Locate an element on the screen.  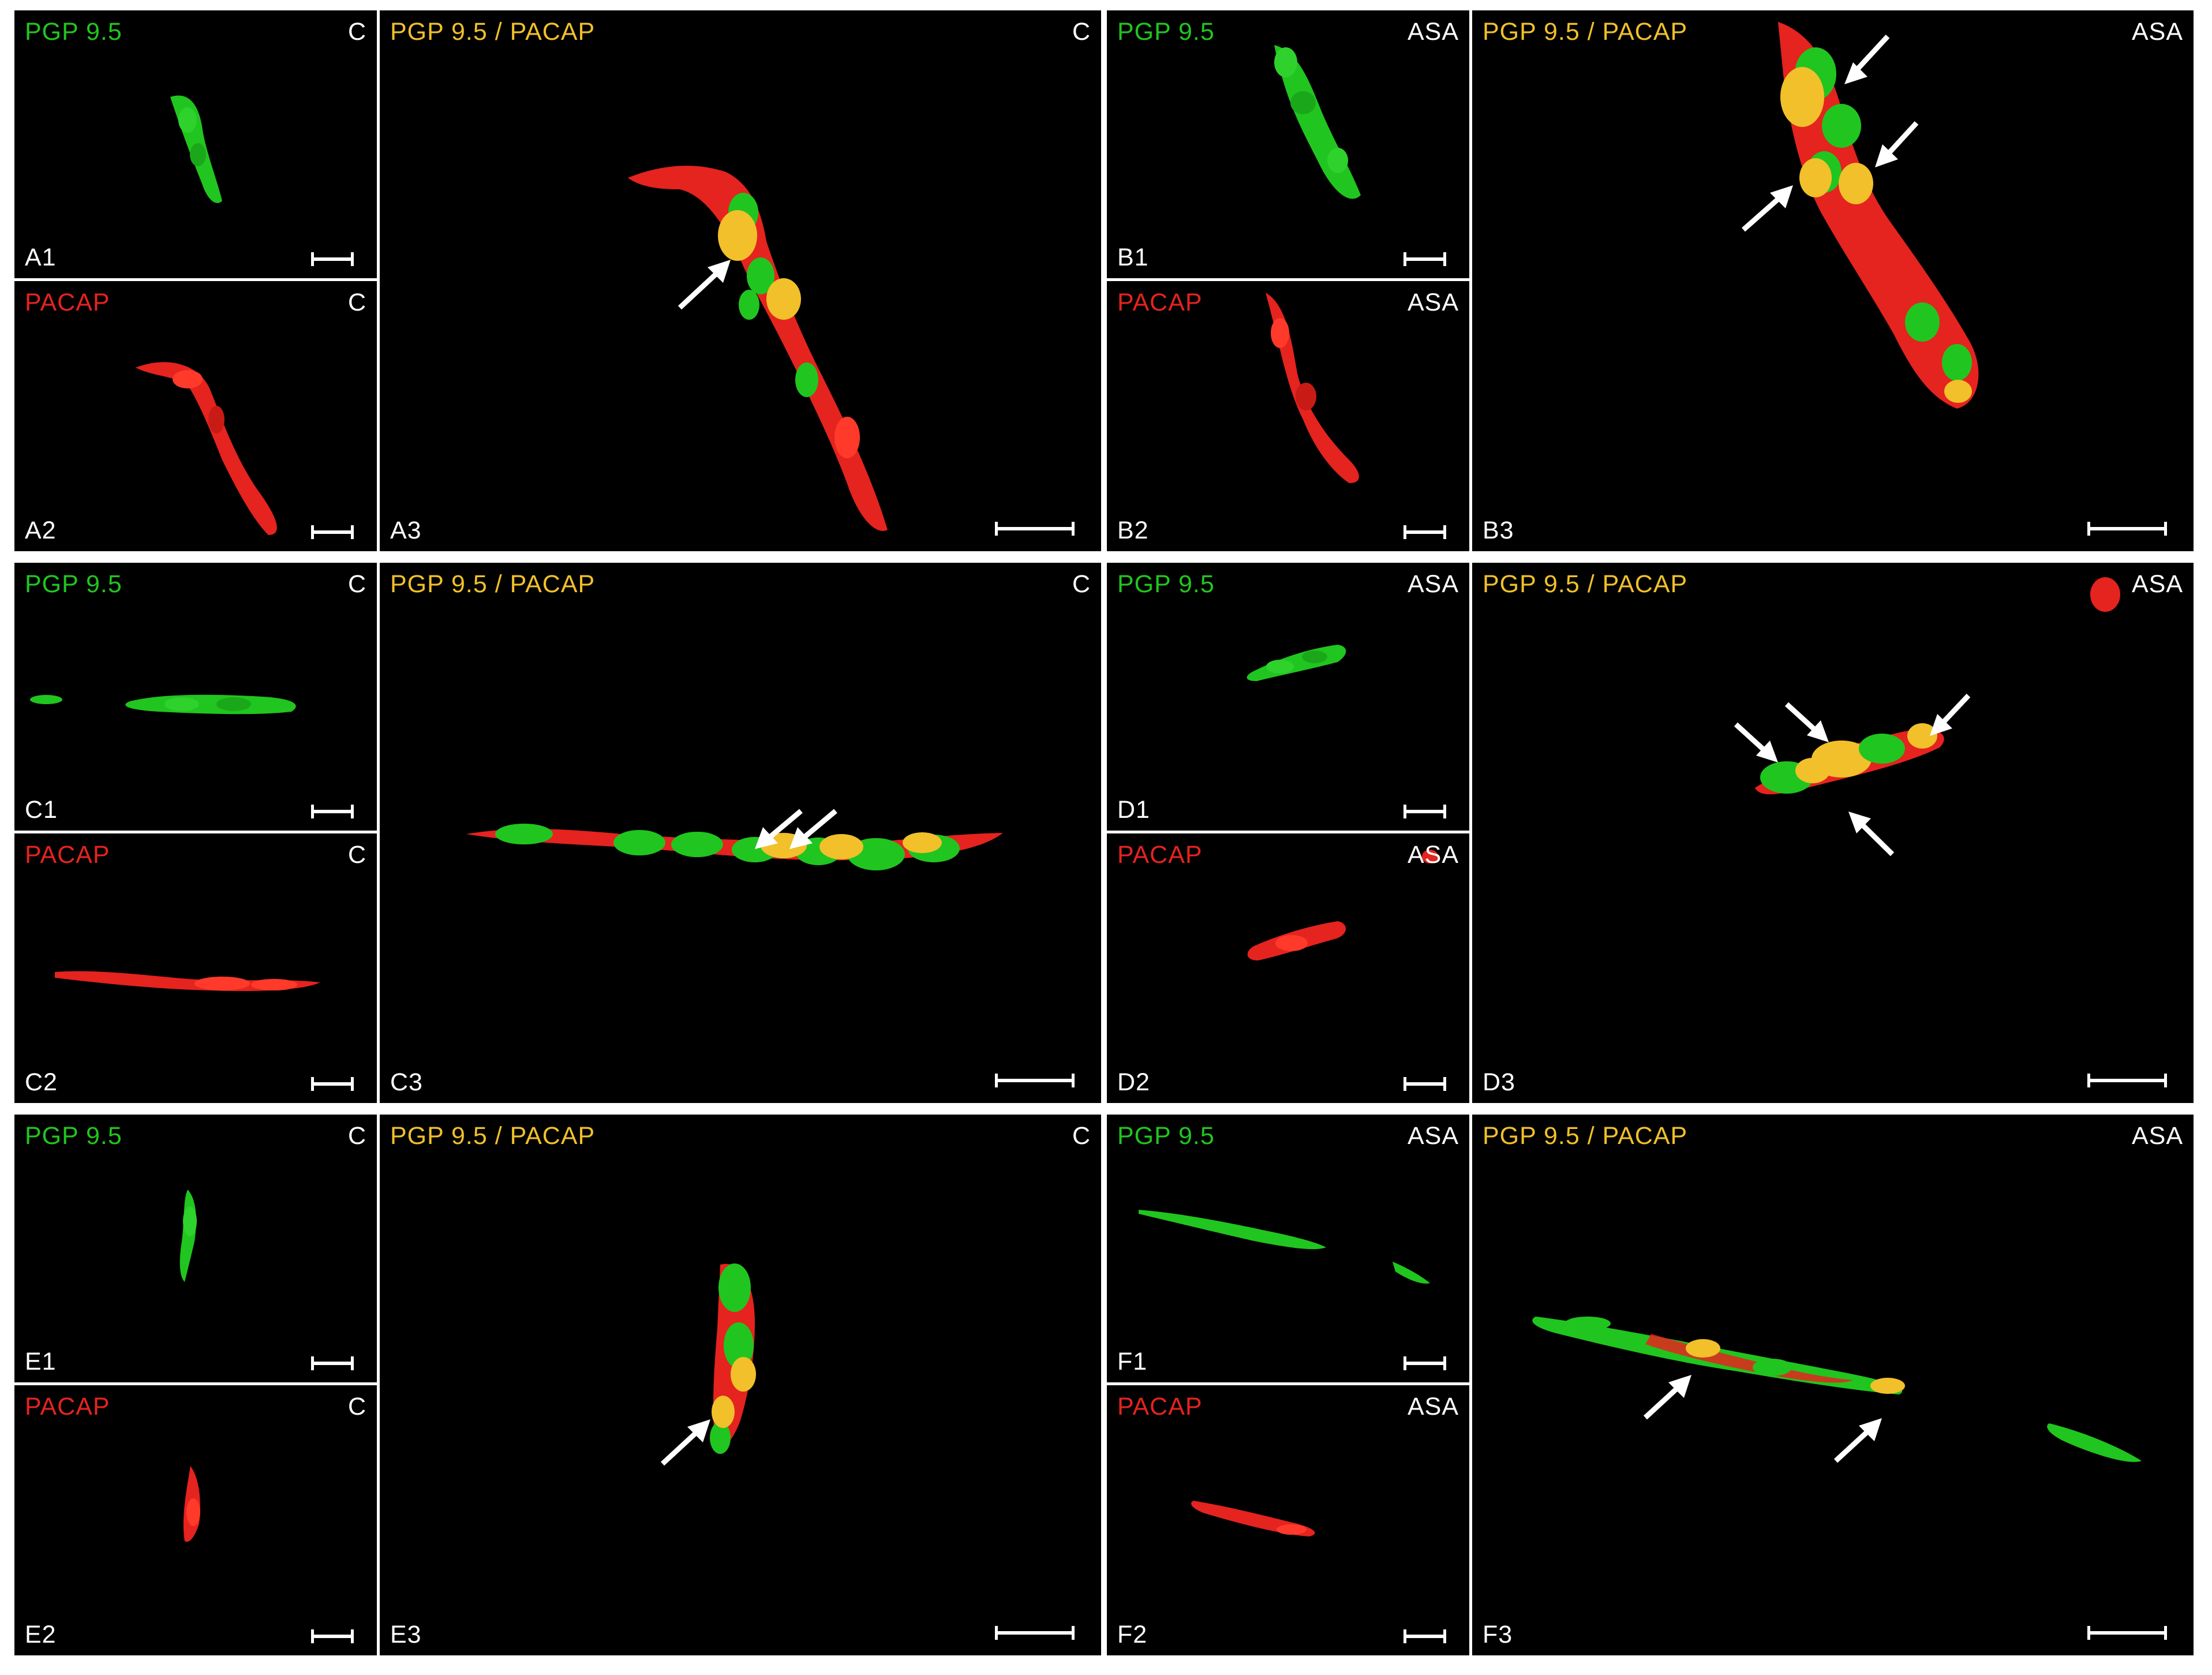
panel-id: B2 is located at coordinates (1133, 530).